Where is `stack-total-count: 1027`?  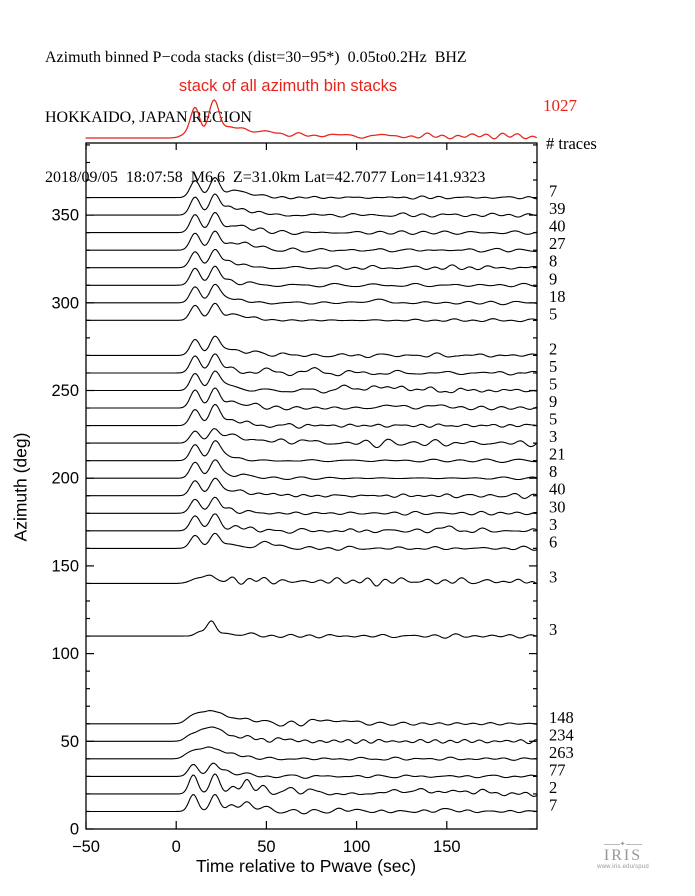 stack-total-count: 1027 is located at coordinates (560, 105).